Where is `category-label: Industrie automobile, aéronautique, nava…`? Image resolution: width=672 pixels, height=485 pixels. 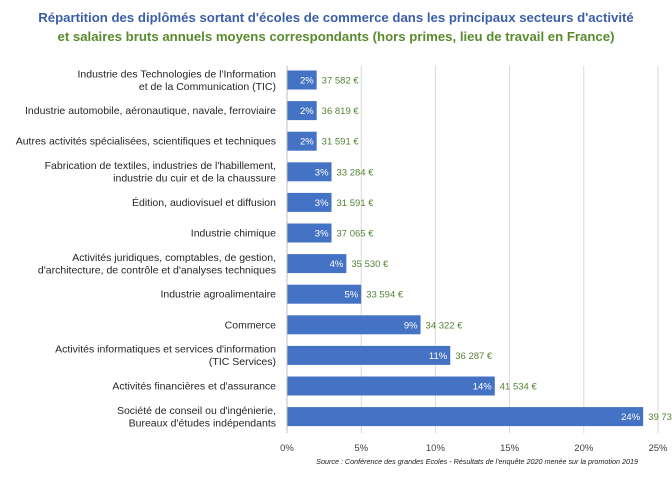
category-label: Industrie automobile, aéronautique, nava… is located at coordinates (150, 111).